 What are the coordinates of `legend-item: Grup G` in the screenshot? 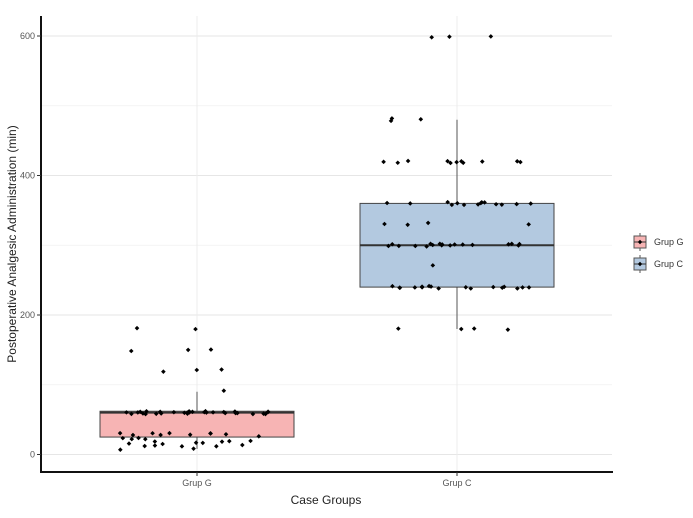 It's located at (658, 242).